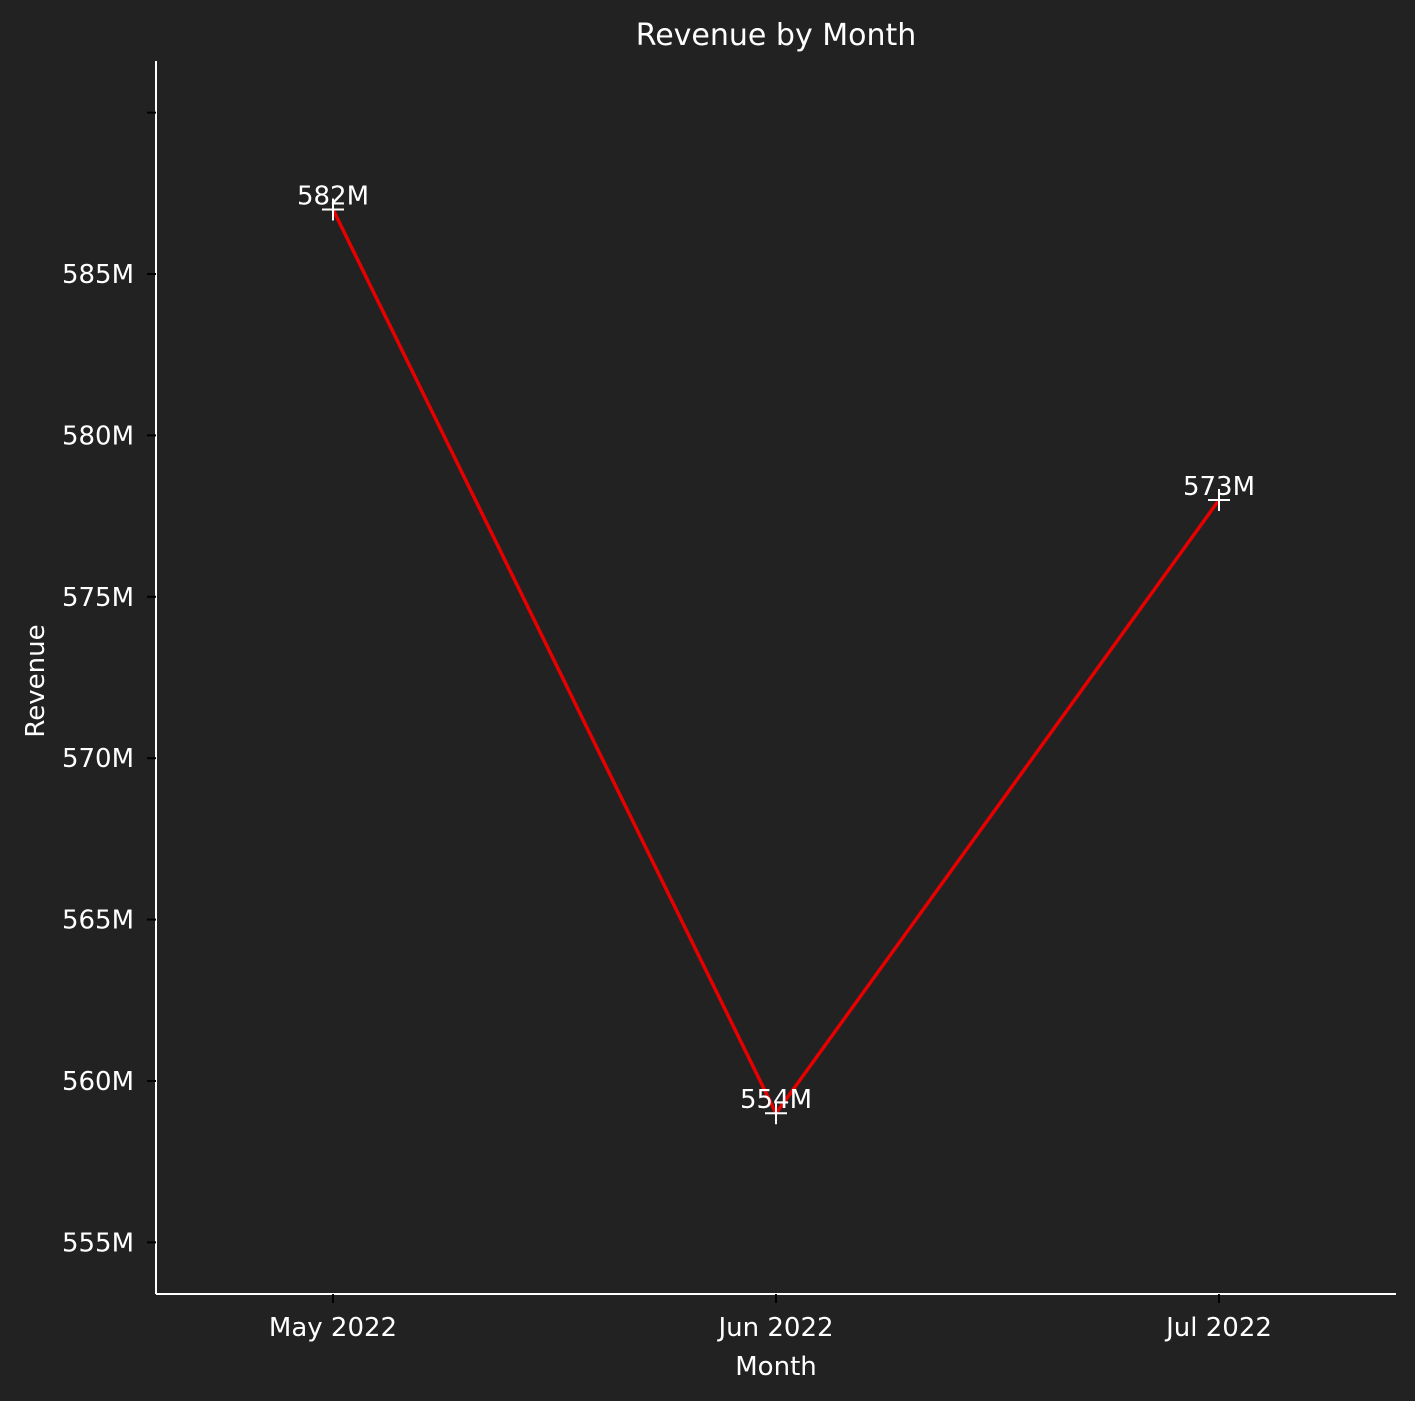 This screenshot has width=1415, height=1401. Describe the element at coordinates (98, 1243) in the screenshot. I see `y-tick-label: 555M` at that location.